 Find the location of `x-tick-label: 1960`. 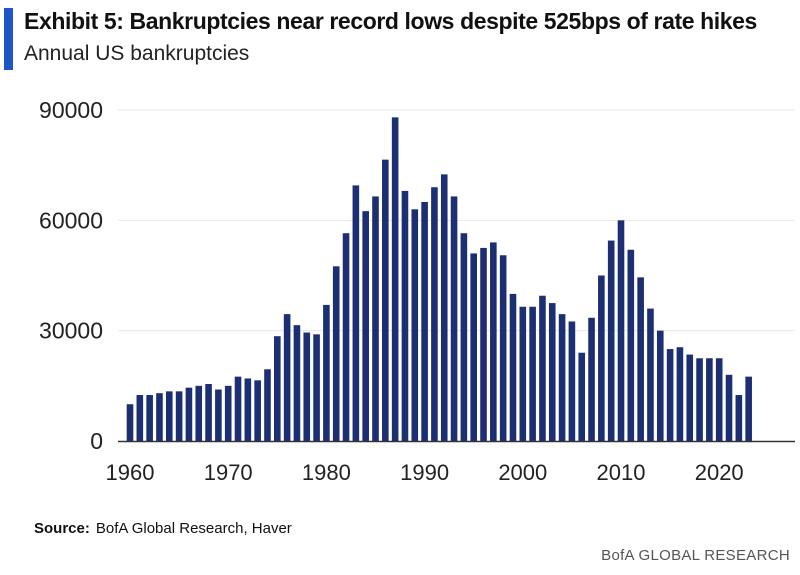

x-tick-label: 1960 is located at coordinates (130, 472).